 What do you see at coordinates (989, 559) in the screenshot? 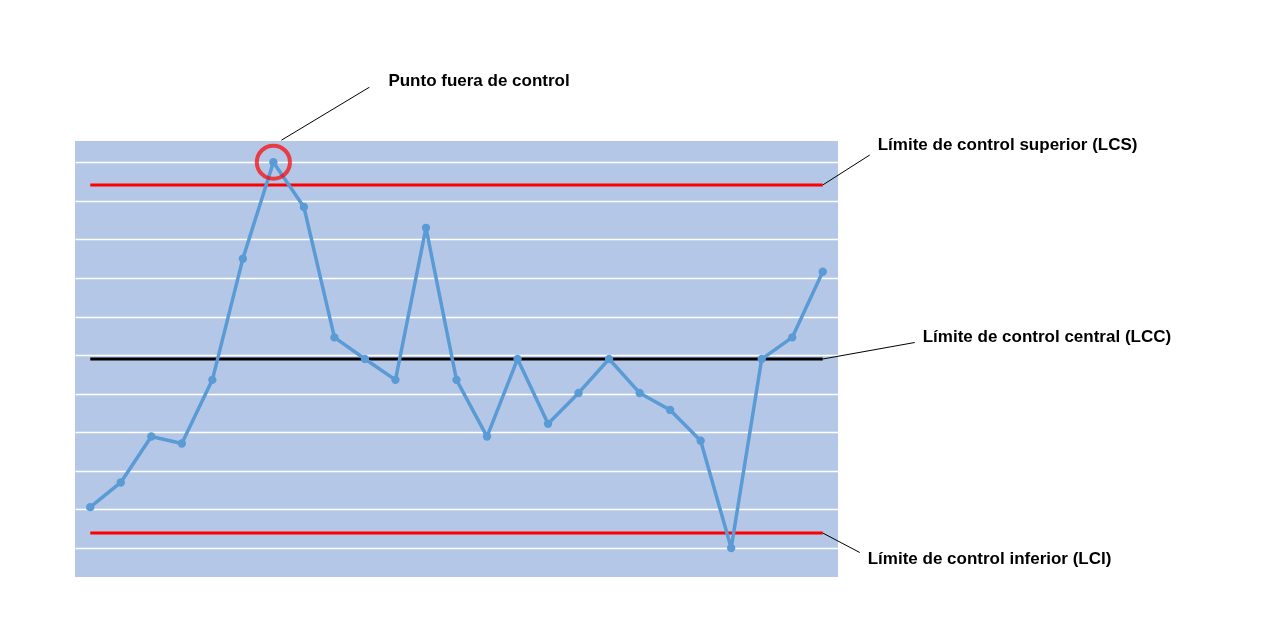
I see `ref-line-label: Límite de control inferior (LCI)` at bounding box center [989, 559].